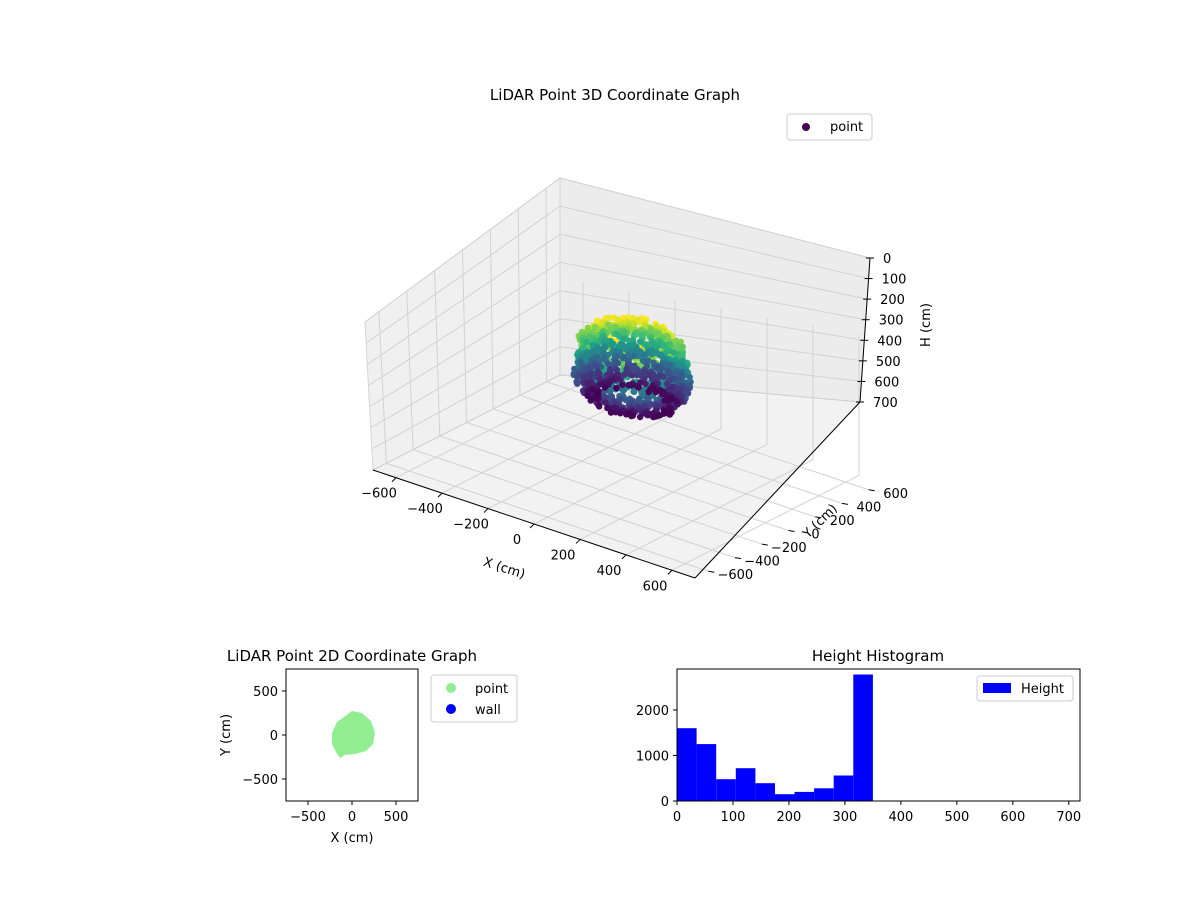 This screenshot has width=1200, height=900. Describe the element at coordinates (845, 817) in the screenshot. I see `x-tick-label-hist: 300` at that location.